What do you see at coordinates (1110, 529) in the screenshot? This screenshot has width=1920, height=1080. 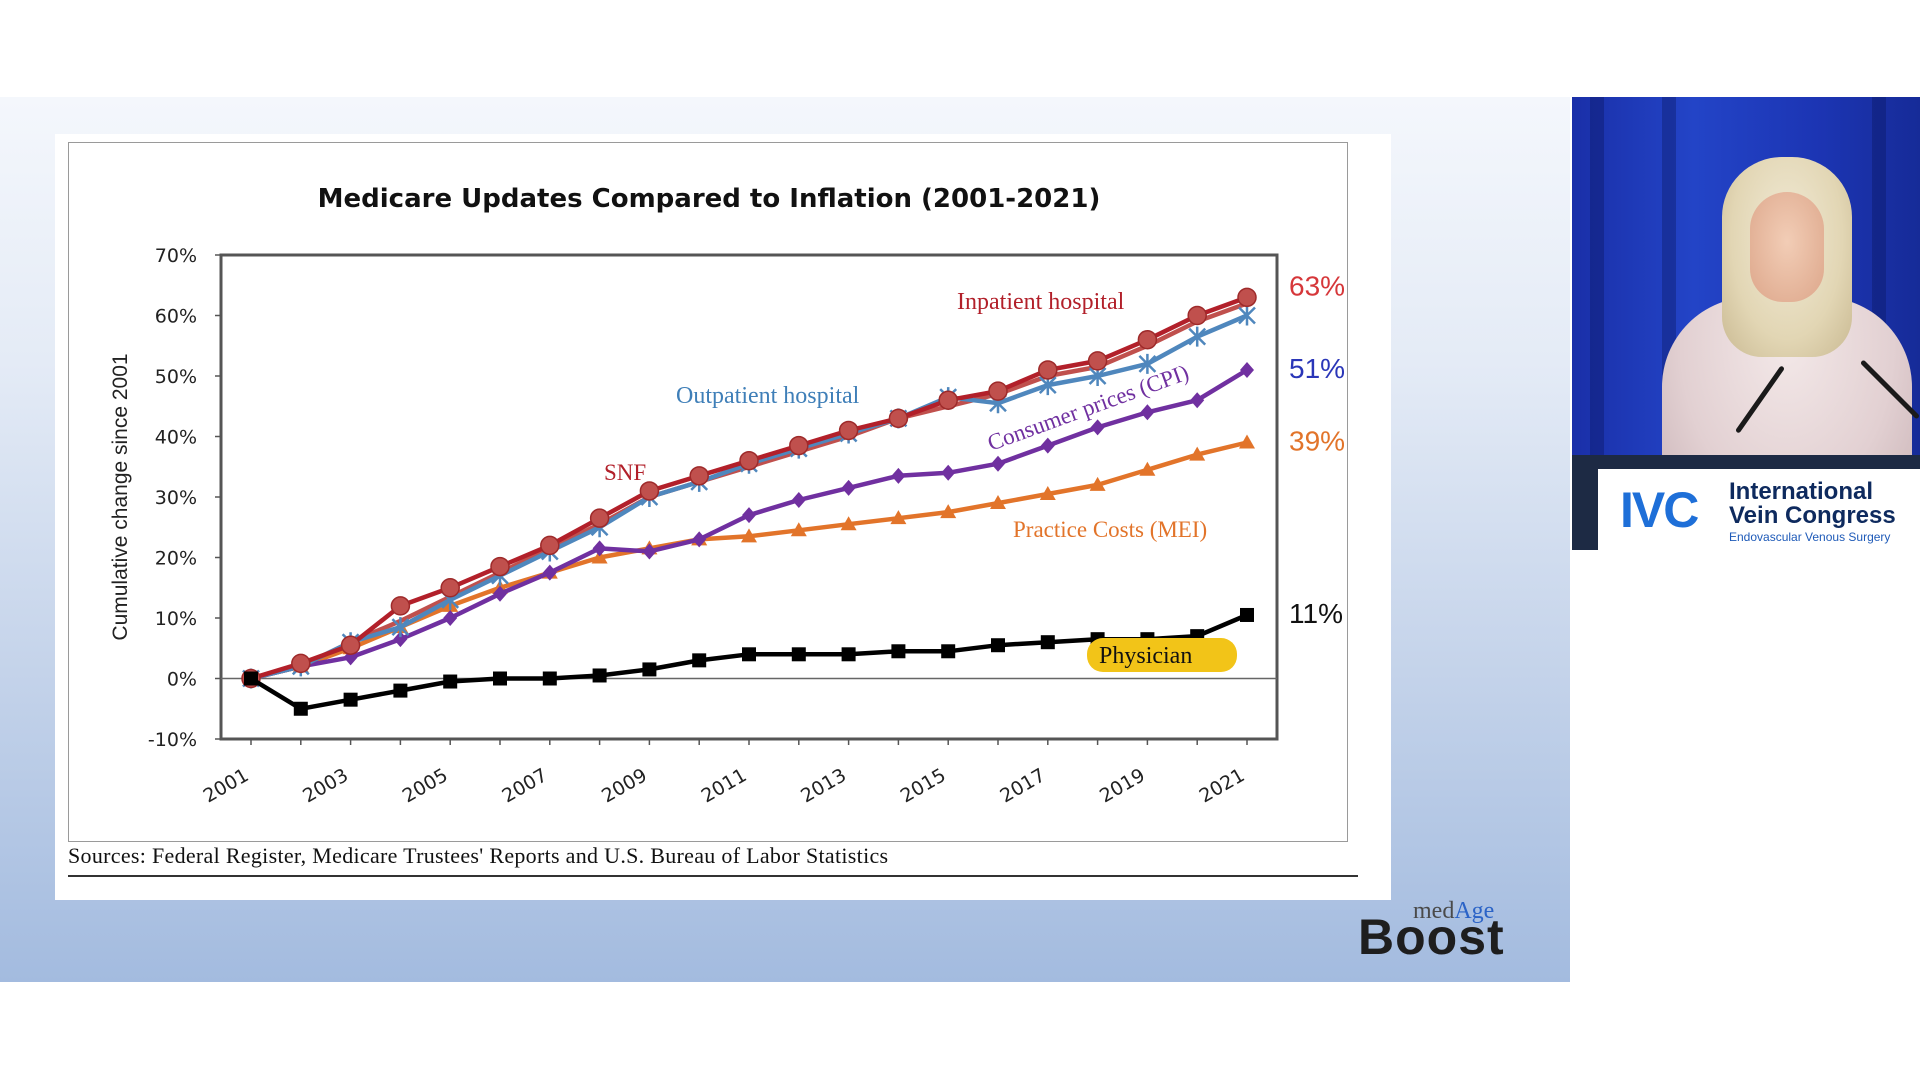 I see `series-label-practice-costs: Practice Costs (MEI)` at bounding box center [1110, 529].